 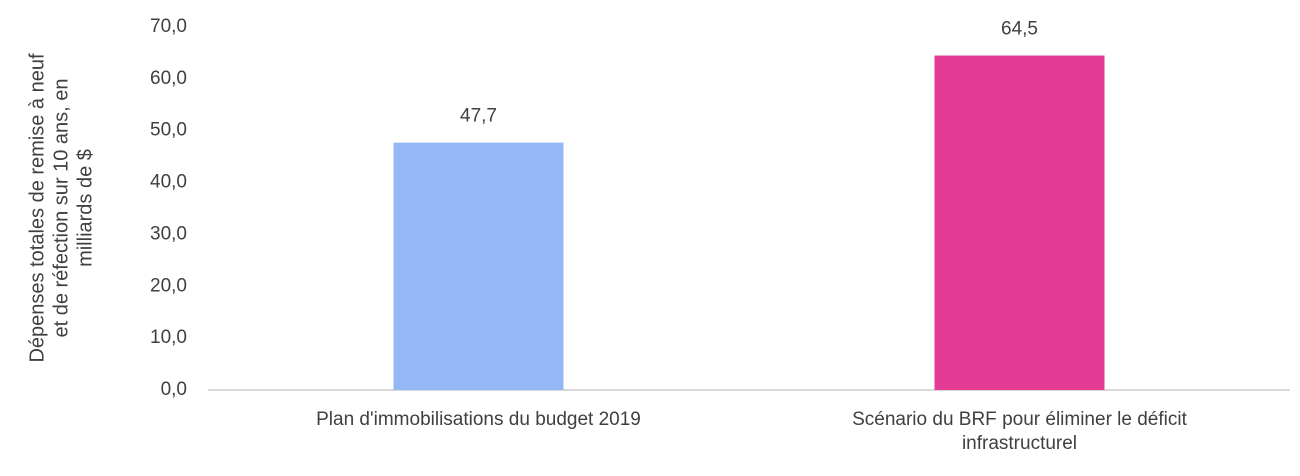 What do you see at coordinates (168, 233) in the screenshot?
I see `y-tick-label: 30,0` at bounding box center [168, 233].